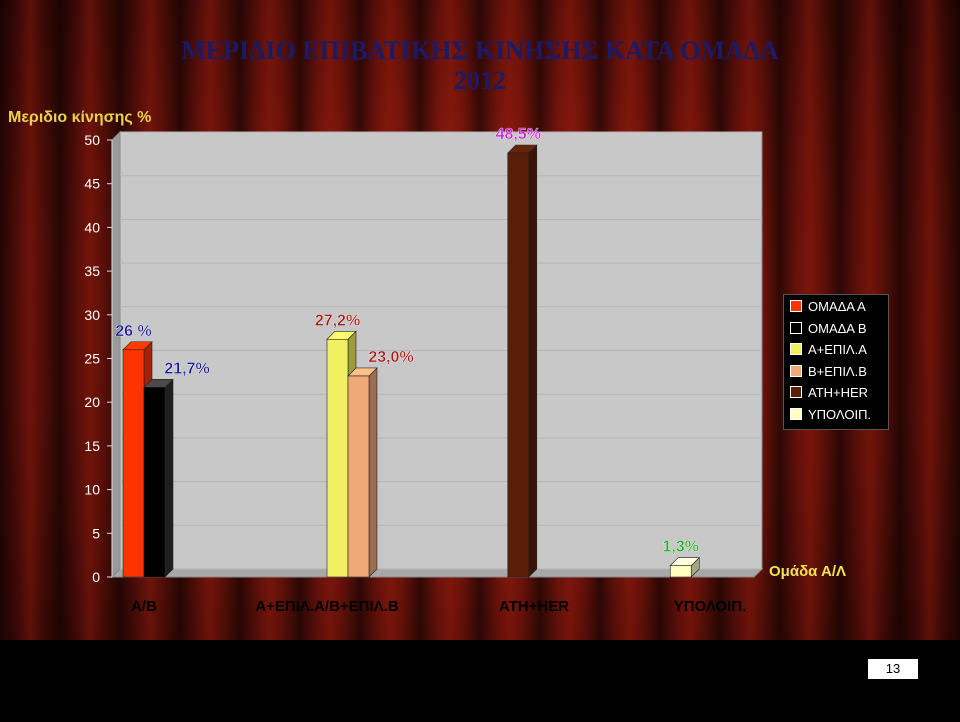 This screenshot has height=722, width=960. Describe the element at coordinates (116, 354) in the screenshot. I see `plot-side-wall` at that location.